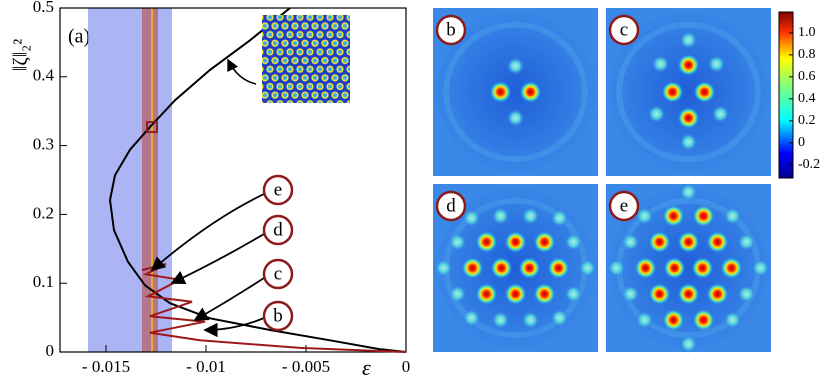 The image size is (830, 380). Describe the element at coordinates (21, 55) in the screenshot. I see `y-axis-label: ‖ζ‖₂²` at that location.